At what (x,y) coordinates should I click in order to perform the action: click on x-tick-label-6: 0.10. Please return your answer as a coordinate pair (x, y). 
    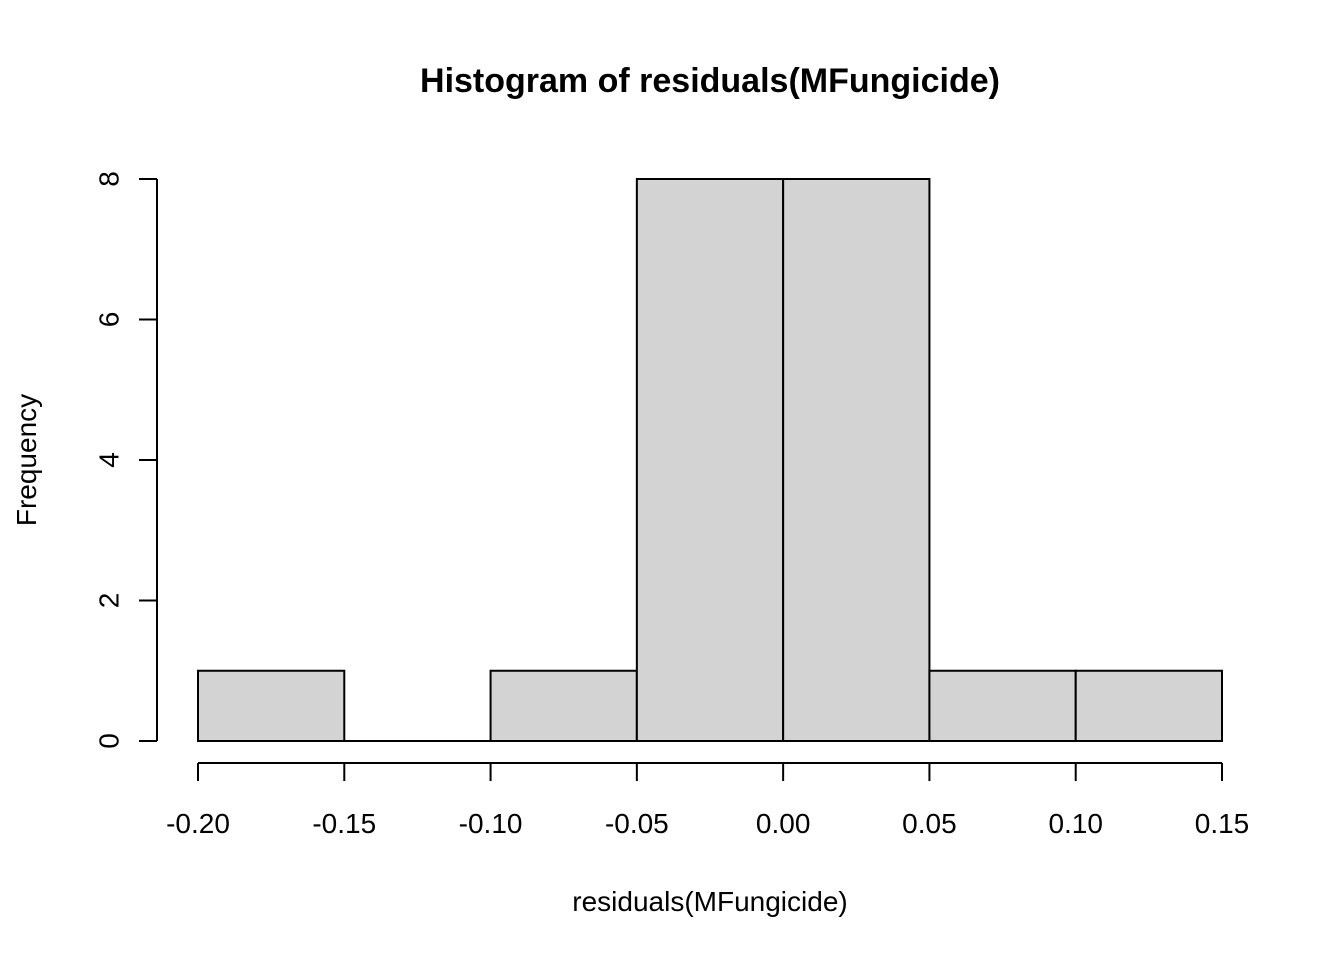
    Looking at the image, I should click on (1075, 823).